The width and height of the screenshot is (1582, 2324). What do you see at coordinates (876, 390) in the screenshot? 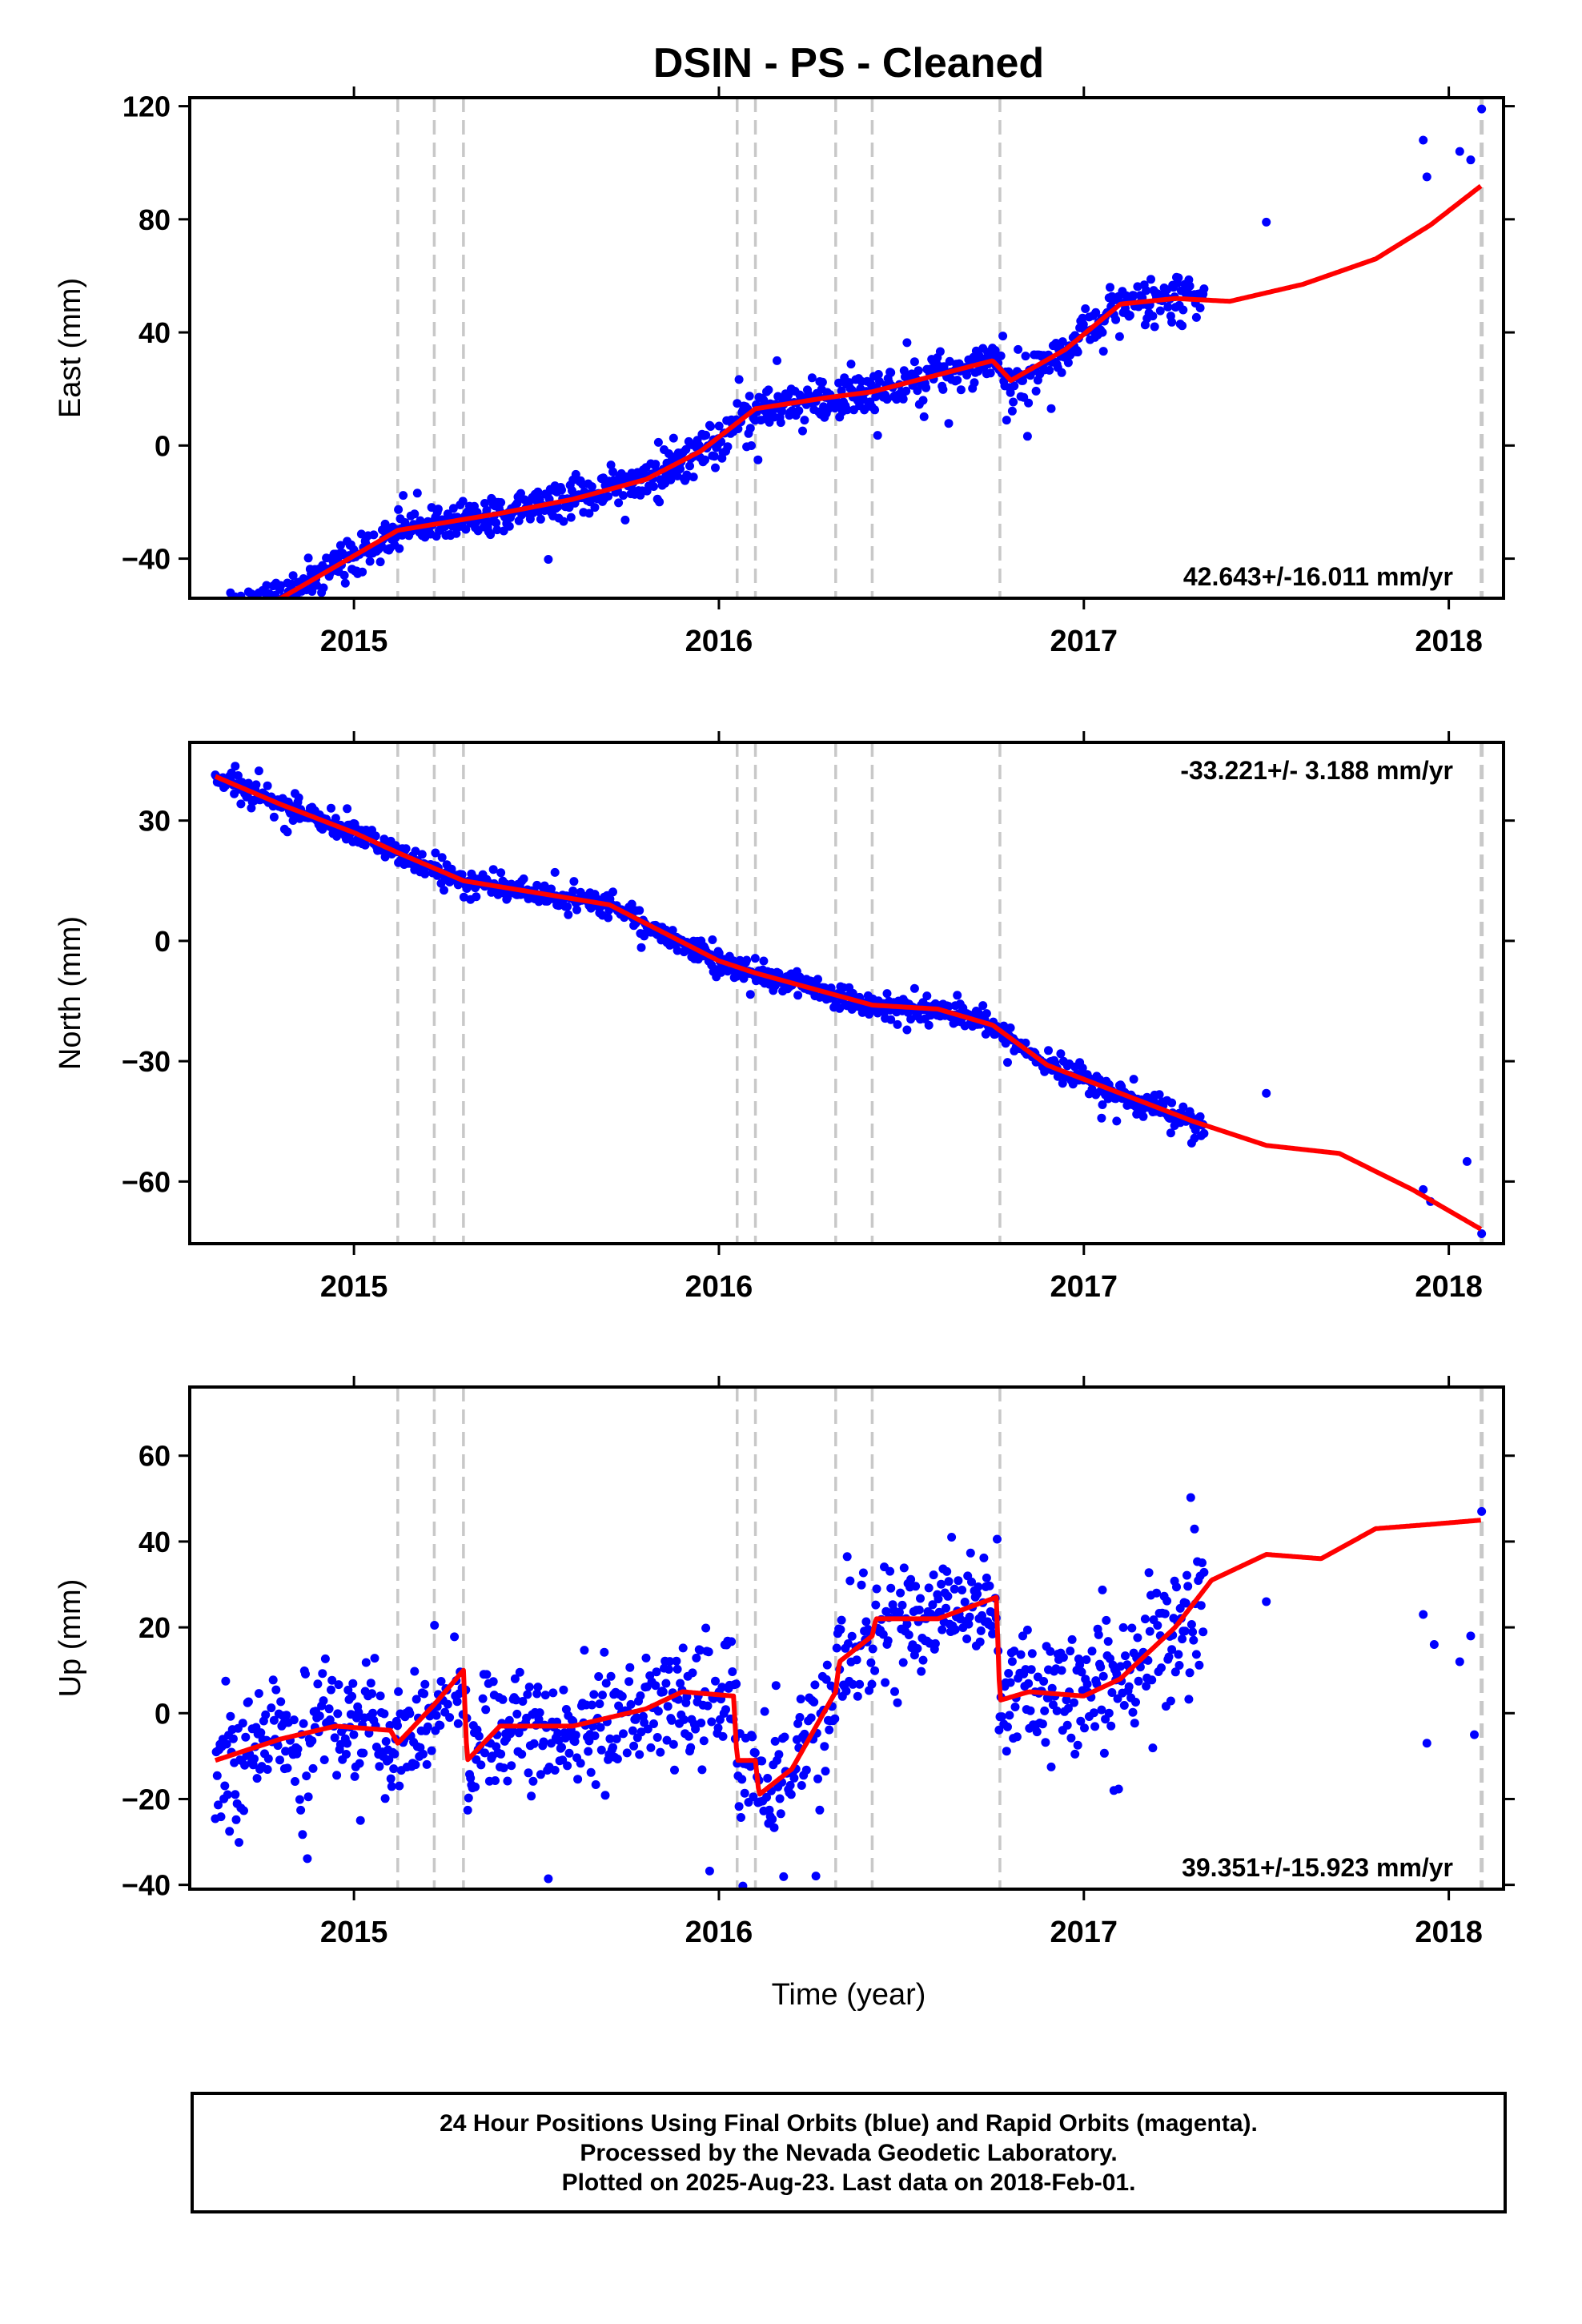
I see `model-fit-line` at bounding box center [876, 390].